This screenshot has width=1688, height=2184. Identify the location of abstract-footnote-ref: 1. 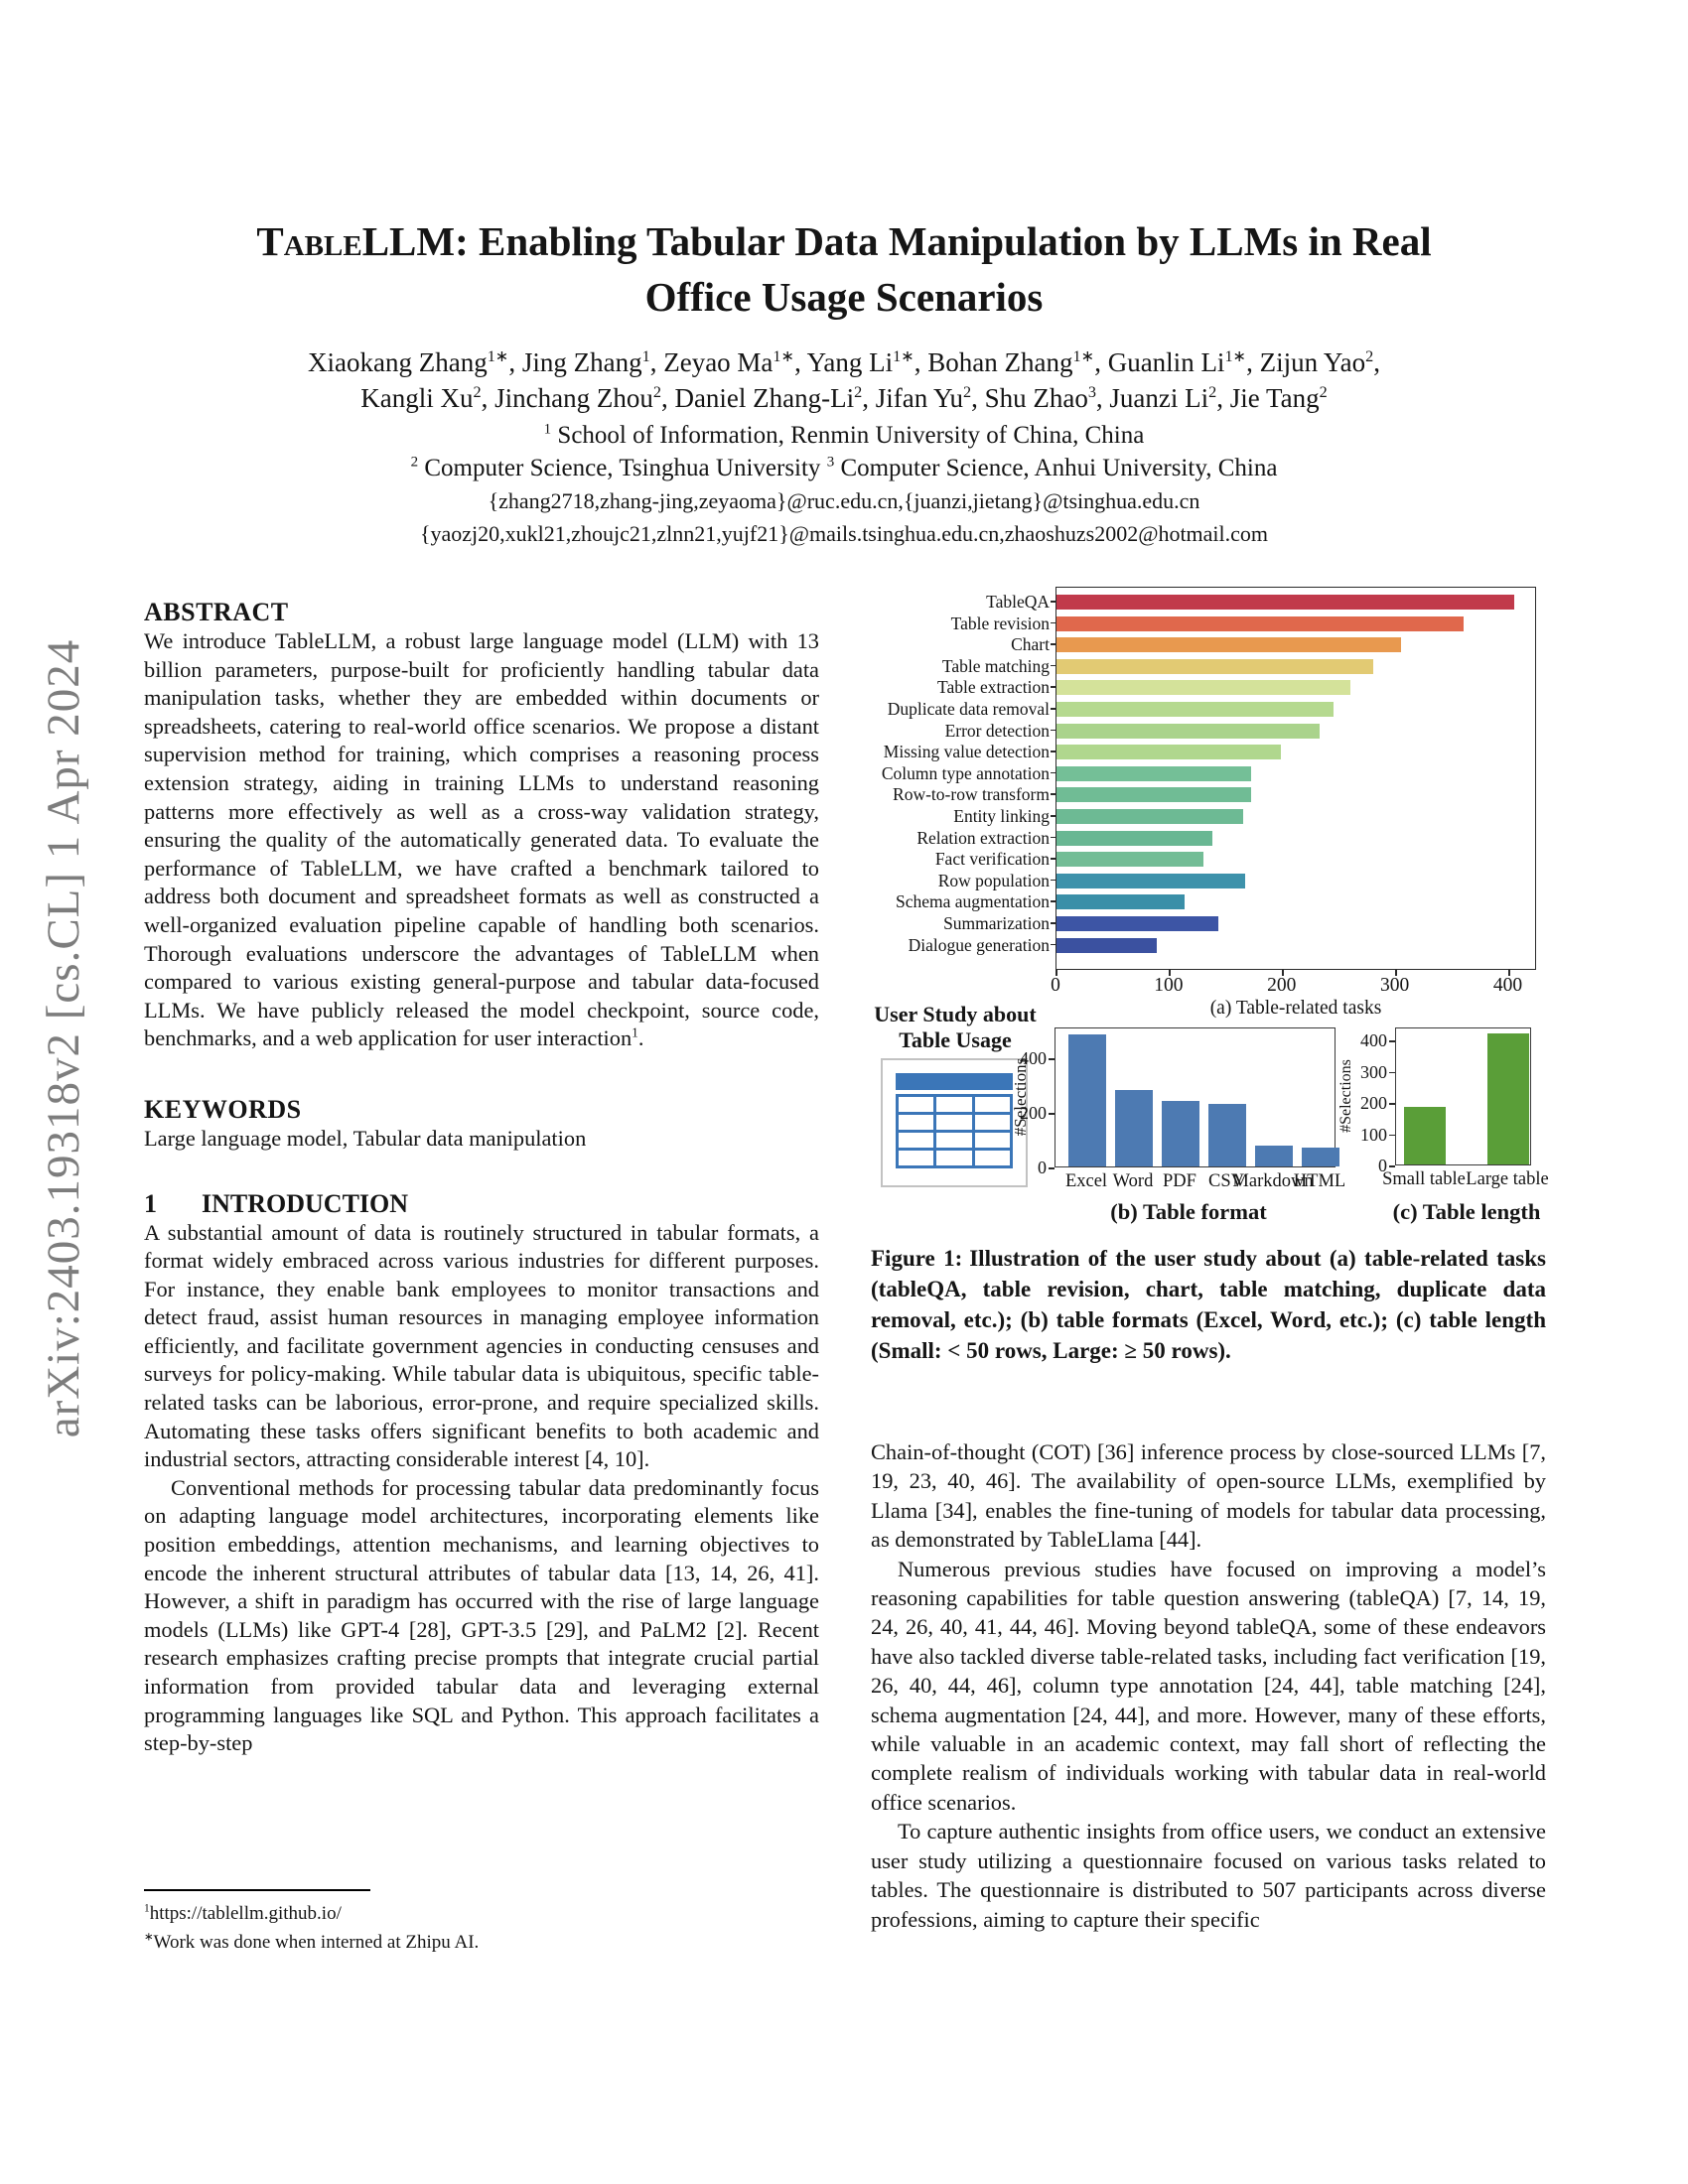
(635, 1032).